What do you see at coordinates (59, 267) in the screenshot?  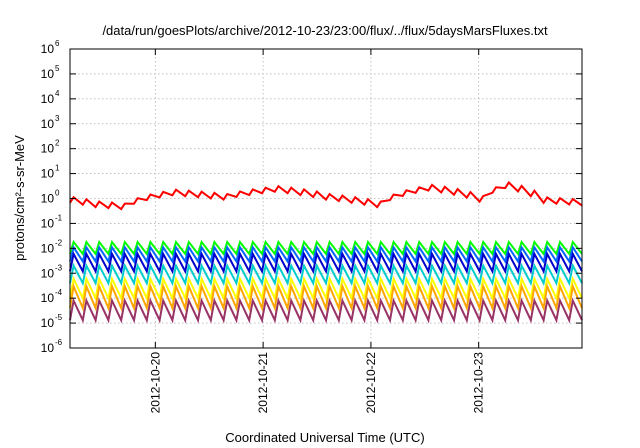 I see `y-tick-exponent: -3` at bounding box center [59, 267].